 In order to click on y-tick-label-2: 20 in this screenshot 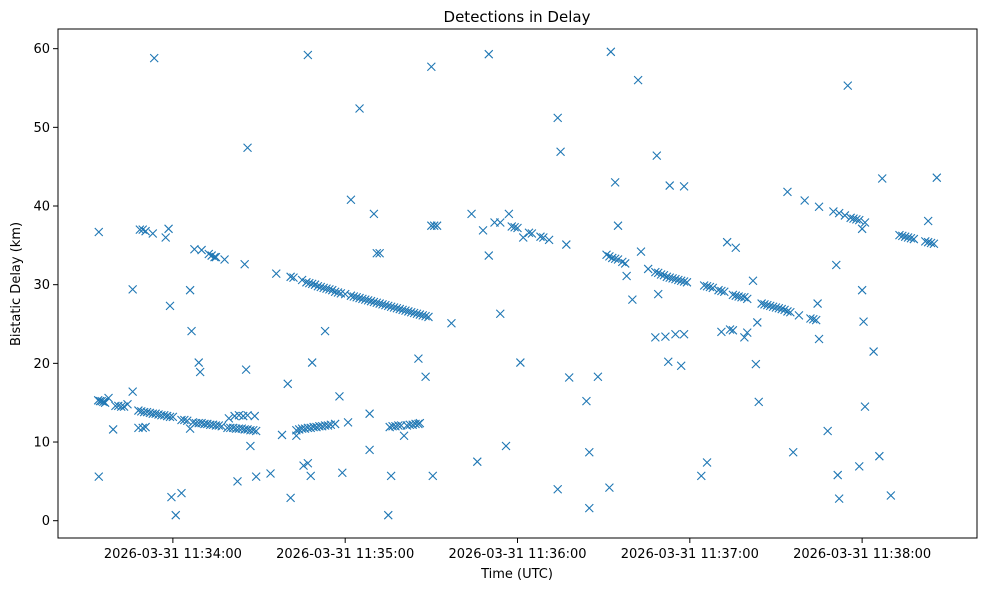, I will do `click(41, 364)`.